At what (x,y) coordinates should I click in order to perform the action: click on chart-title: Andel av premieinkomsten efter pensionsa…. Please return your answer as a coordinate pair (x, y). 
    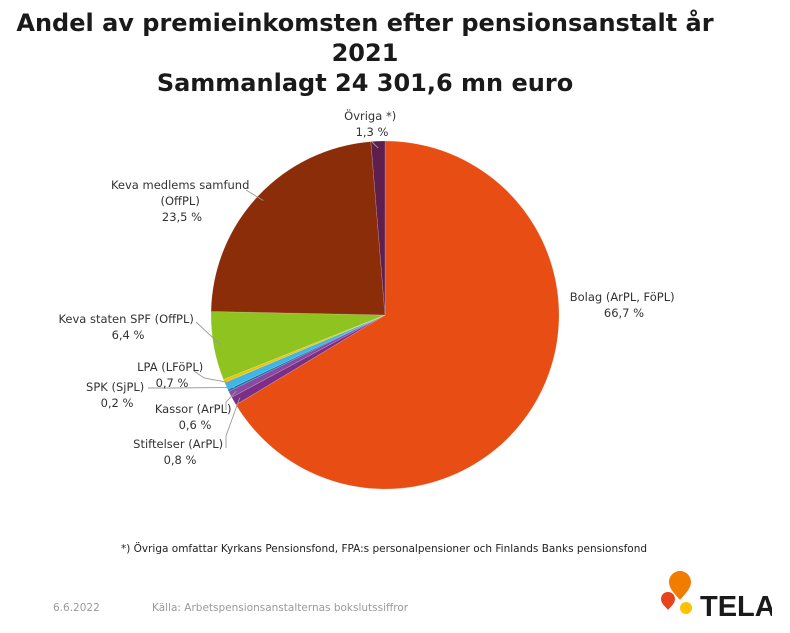
    Looking at the image, I should click on (365, 53).